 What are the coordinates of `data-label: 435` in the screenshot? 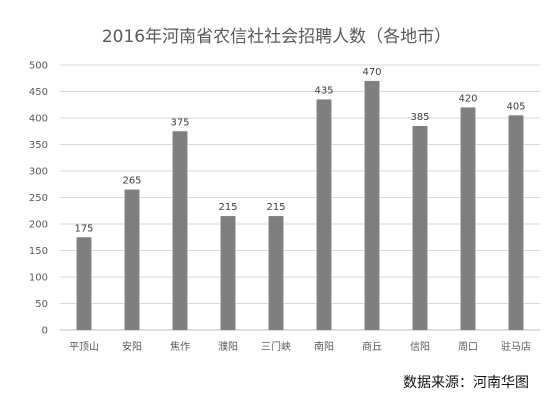 It's located at (323, 90).